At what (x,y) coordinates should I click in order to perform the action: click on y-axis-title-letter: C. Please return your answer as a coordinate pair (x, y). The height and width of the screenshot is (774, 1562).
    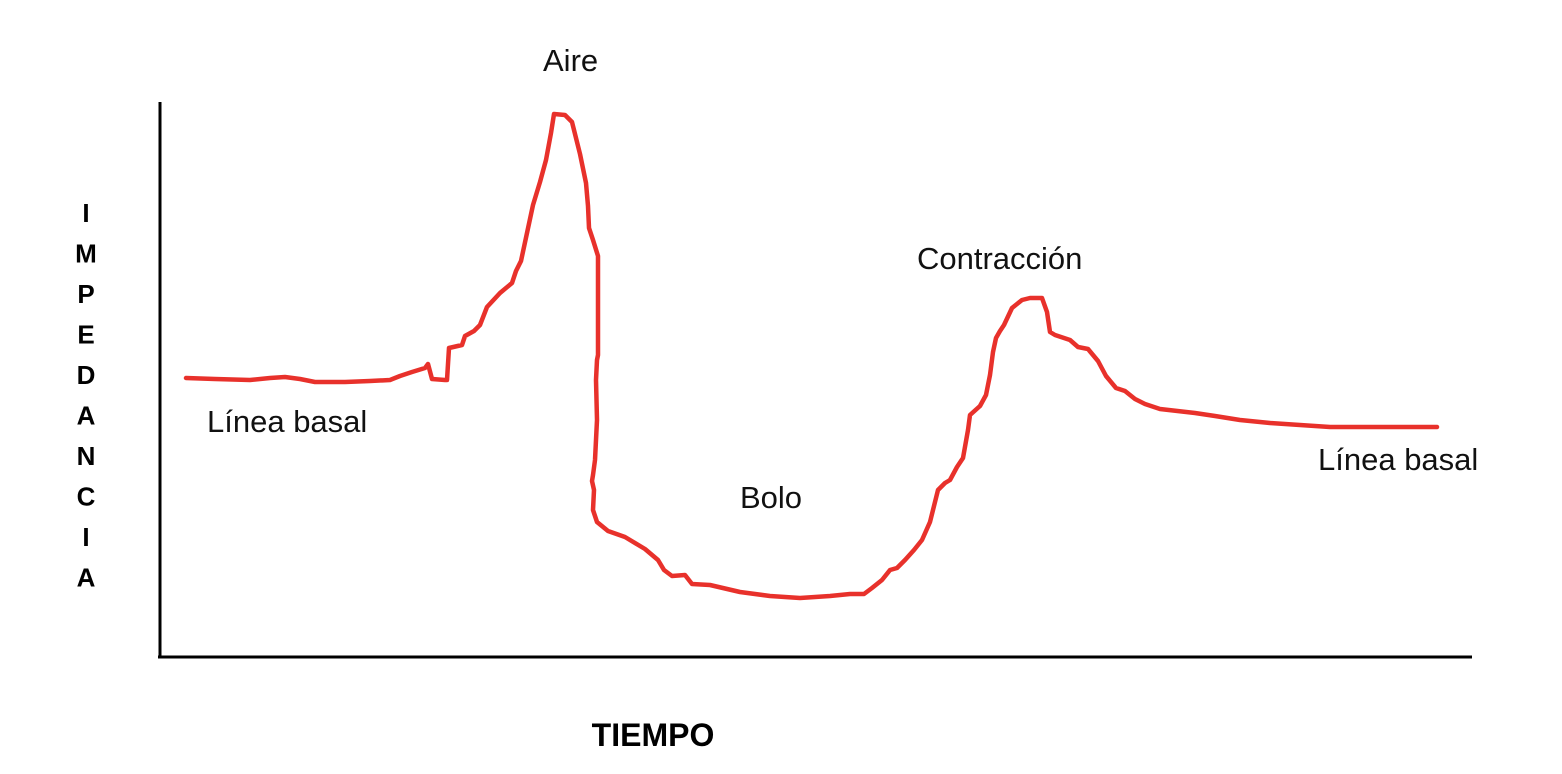
    Looking at the image, I should click on (86, 497).